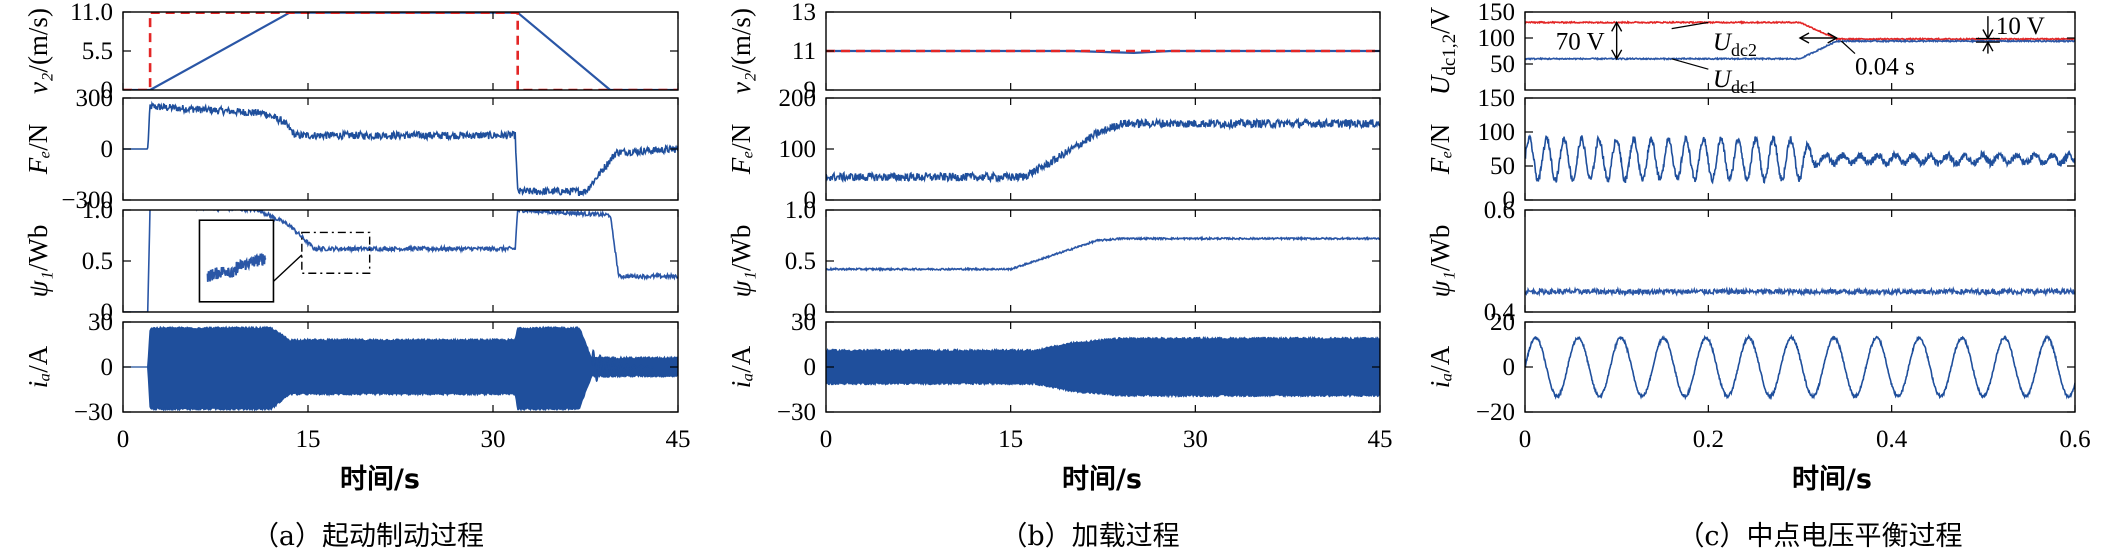 This screenshot has height=557, width=2106. What do you see at coordinates (1892, 439) in the screenshot?
I see `x-tick-label: 0.4` at bounding box center [1892, 439].